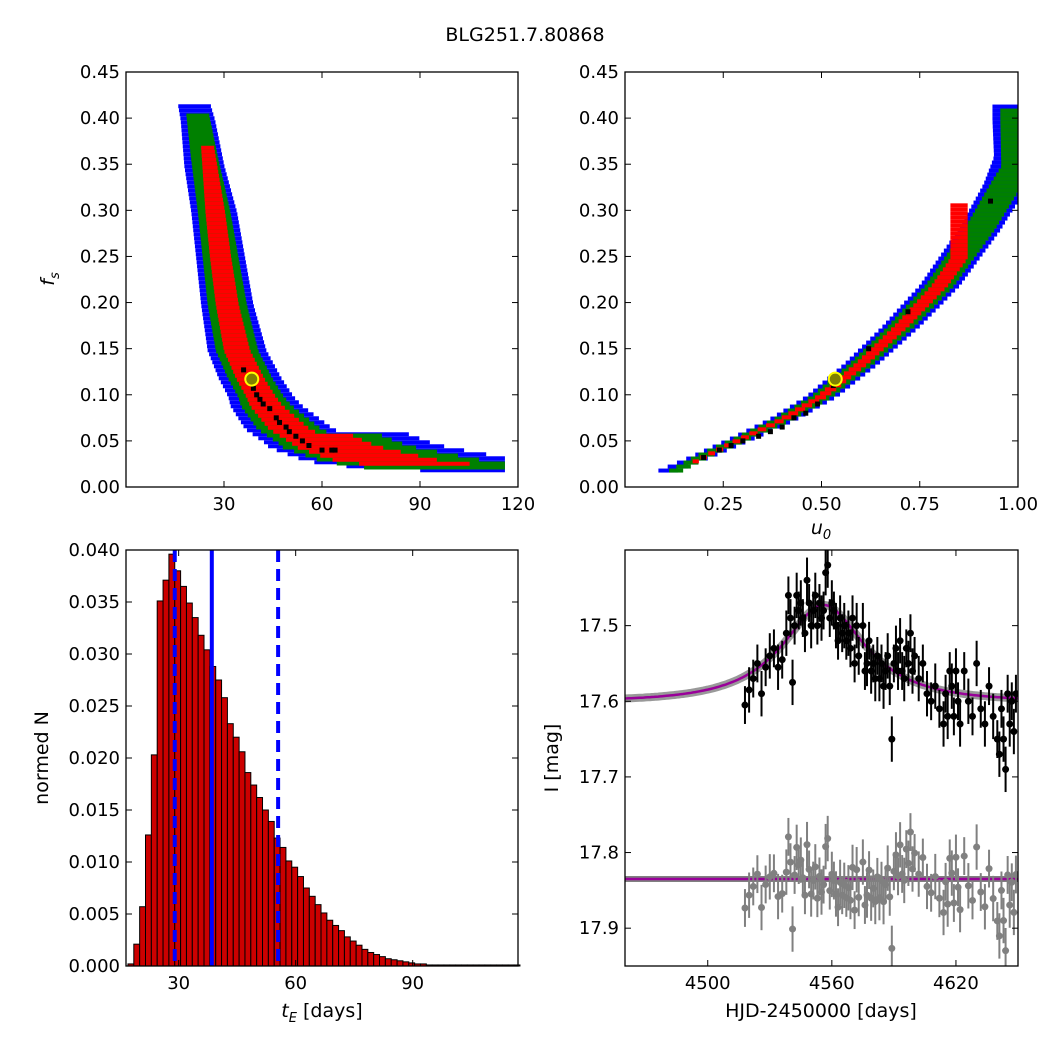 Image resolution: width=1050 pixels, height=1050 pixels. Describe the element at coordinates (827, 535) in the screenshot. I see `x-axis-label-subscript: 0` at that location.